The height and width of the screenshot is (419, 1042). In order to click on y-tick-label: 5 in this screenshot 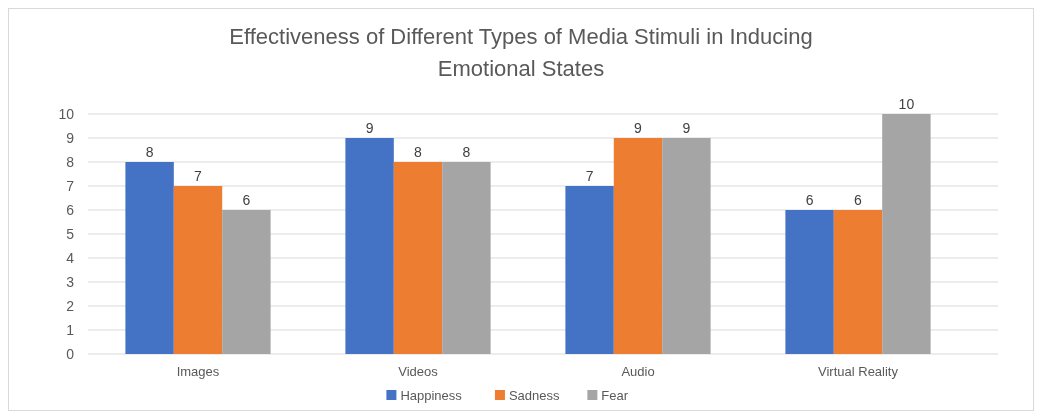, I will do `click(70, 233)`.